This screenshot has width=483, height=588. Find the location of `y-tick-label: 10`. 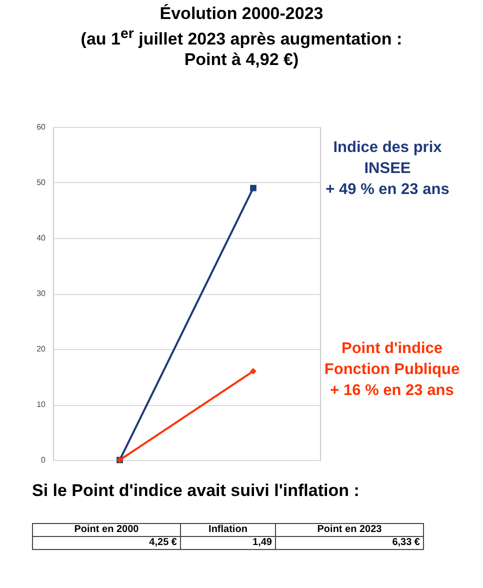

y-tick-label: 10 is located at coordinates (41, 404).